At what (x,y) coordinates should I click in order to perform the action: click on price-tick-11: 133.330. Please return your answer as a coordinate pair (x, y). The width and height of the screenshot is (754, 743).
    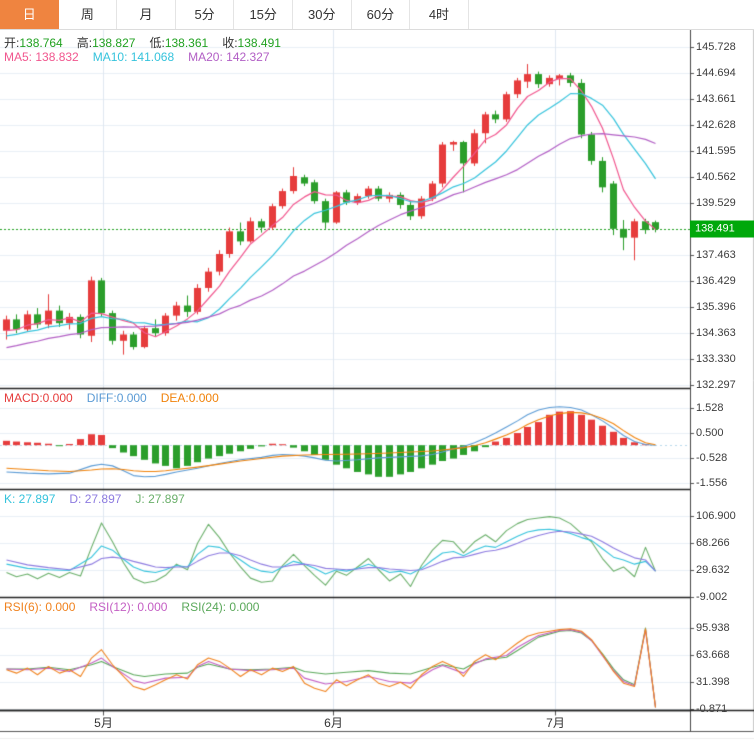
    Looking at the image, I should click on (716, 358).